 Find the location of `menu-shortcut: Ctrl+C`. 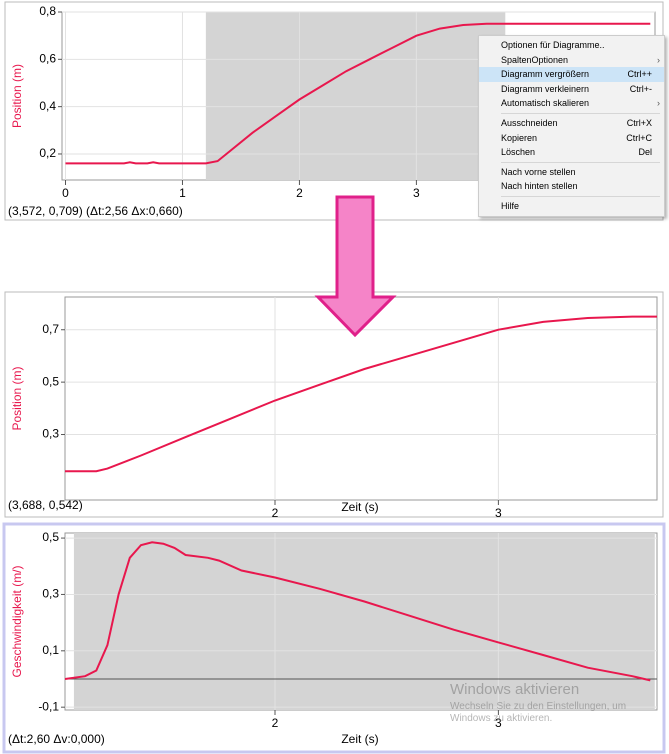

menu-shortcut: Ctrl+C is located at coordinates (639, 137).